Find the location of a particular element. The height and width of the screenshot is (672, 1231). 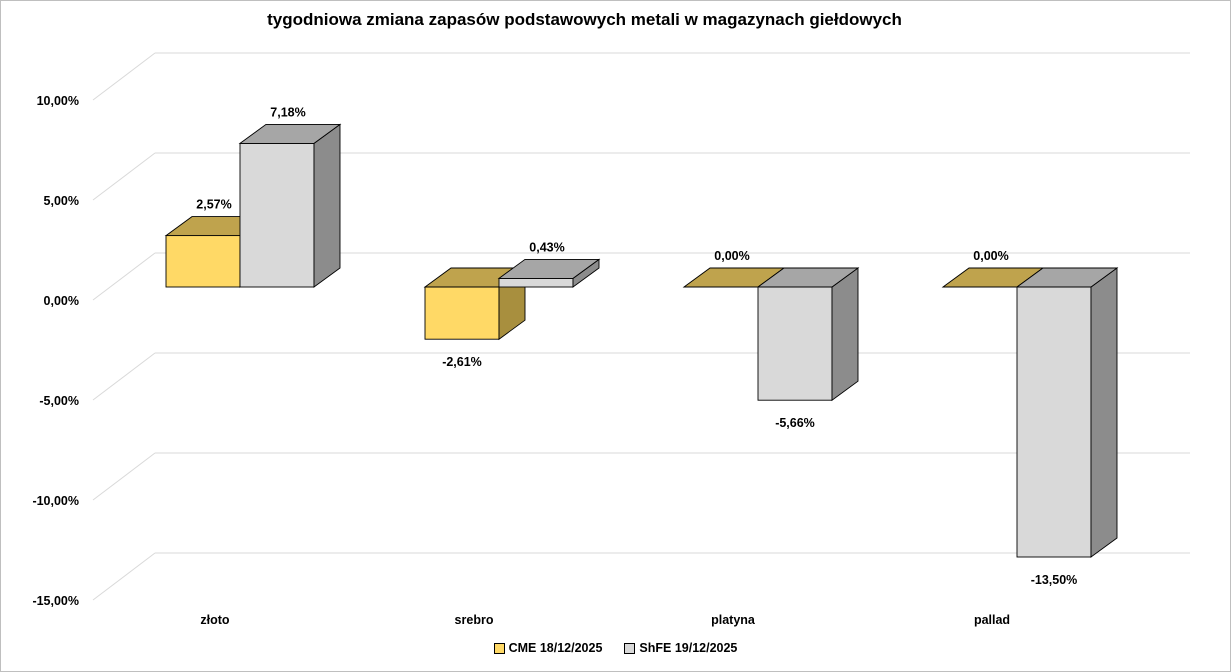

y-tick-label: -5,00% is located at coordinates (59, 401).